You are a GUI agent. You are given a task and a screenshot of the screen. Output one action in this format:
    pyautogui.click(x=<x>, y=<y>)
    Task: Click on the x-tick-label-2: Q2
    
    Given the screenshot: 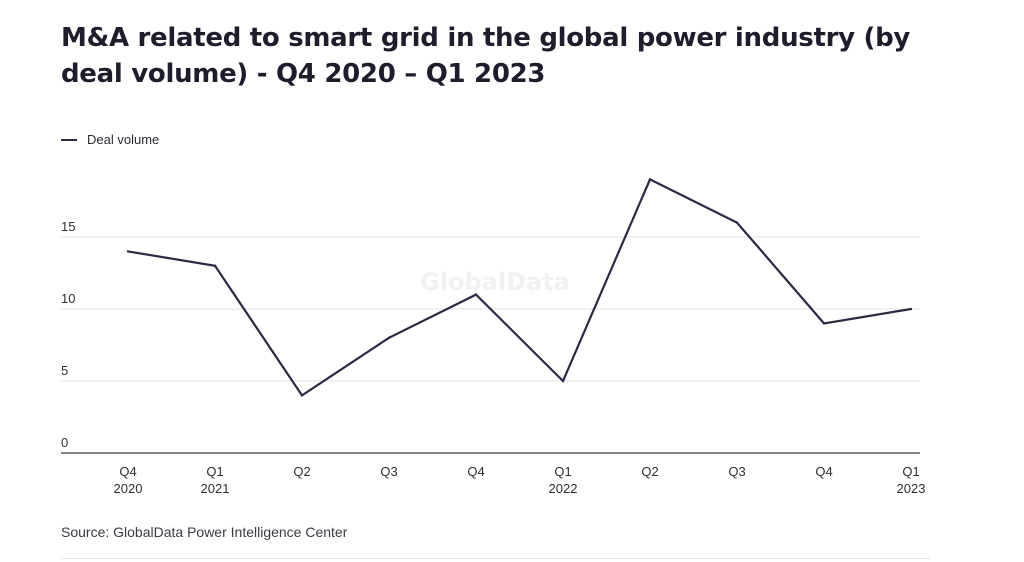 What is the action you would take?
    pyautogui.click(x=301, y=471)
    